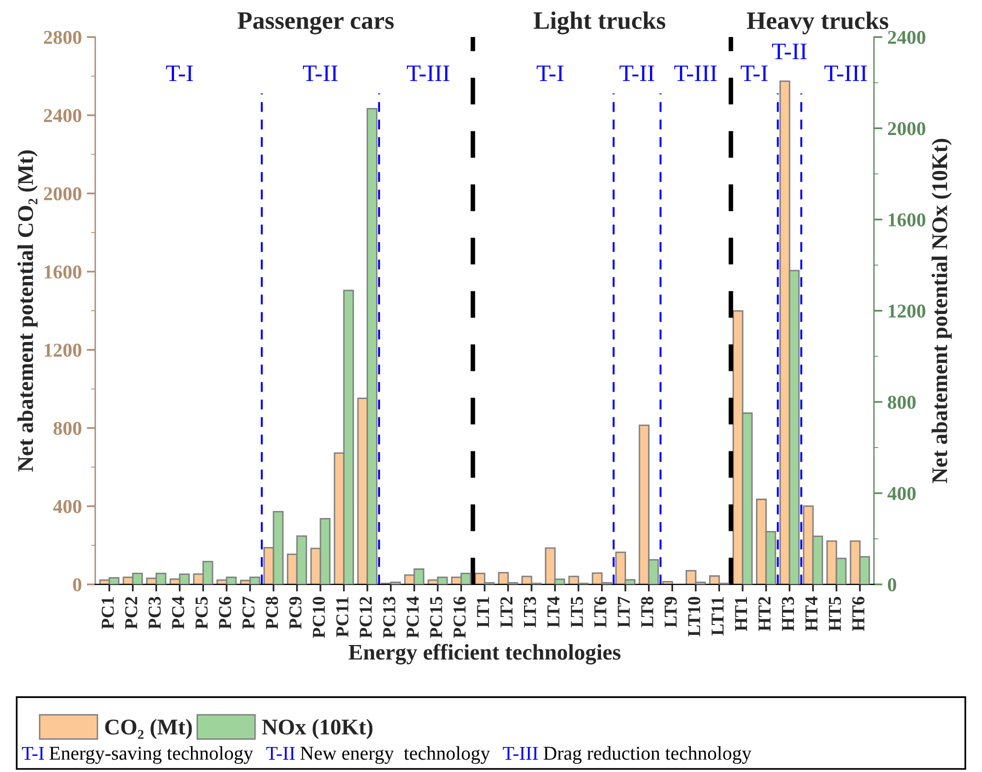  Describe the element at coordinates (27, 311) in the screenshot. I see `y-axis-title: Net abatement potential CO₂ (Mt)` at that location.